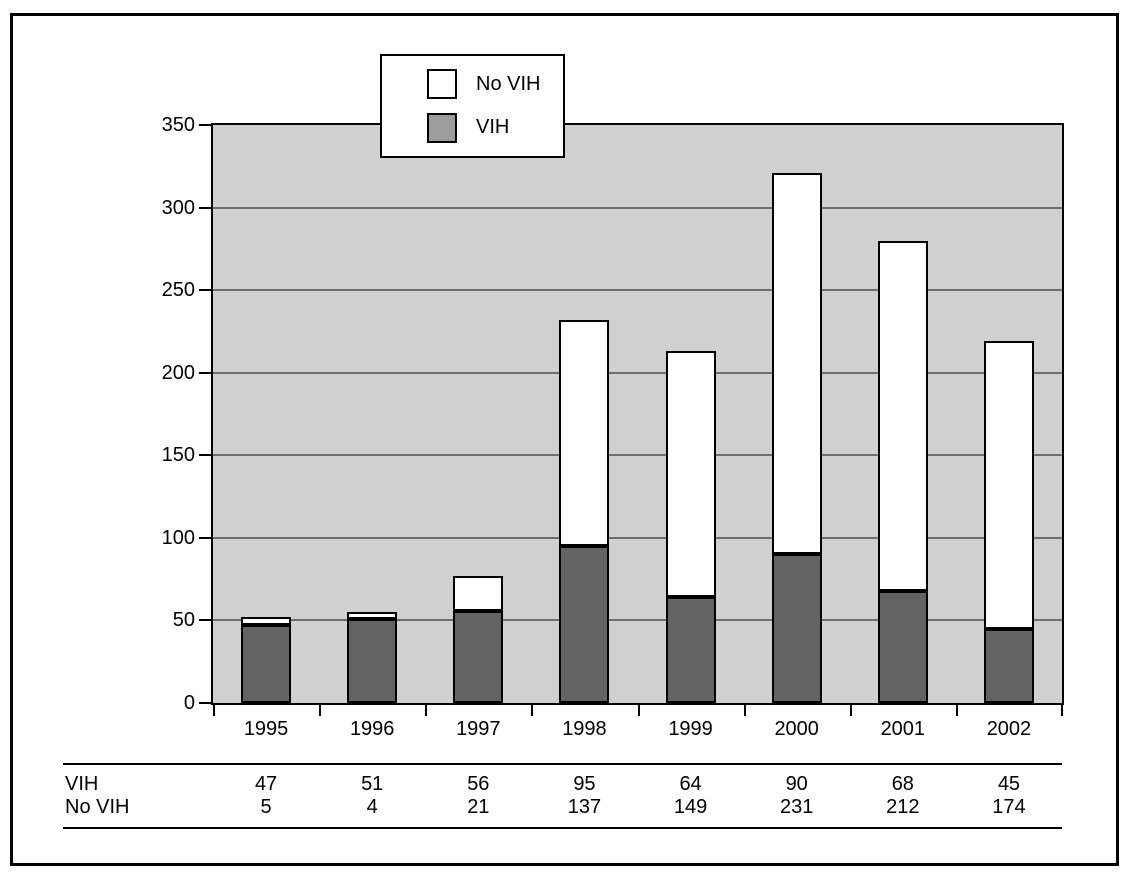 This screenshot has height=880, width=1129. Describe the element at coordinates (902, 647) in the screenshot. I see `bar-vih-2001` at that location.